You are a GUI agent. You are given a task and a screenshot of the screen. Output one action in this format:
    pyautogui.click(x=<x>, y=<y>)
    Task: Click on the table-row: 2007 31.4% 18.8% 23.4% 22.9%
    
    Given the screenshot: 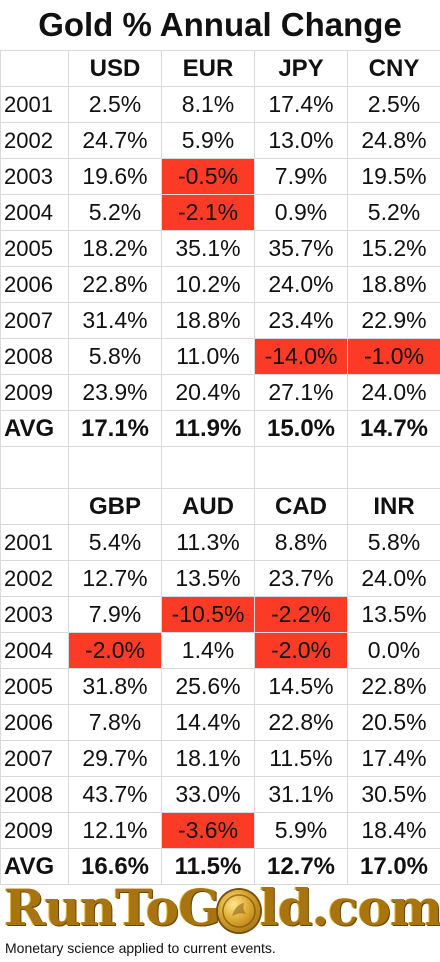 What is the action you would take?
    pyautogui.click(x=220, y=320)
    